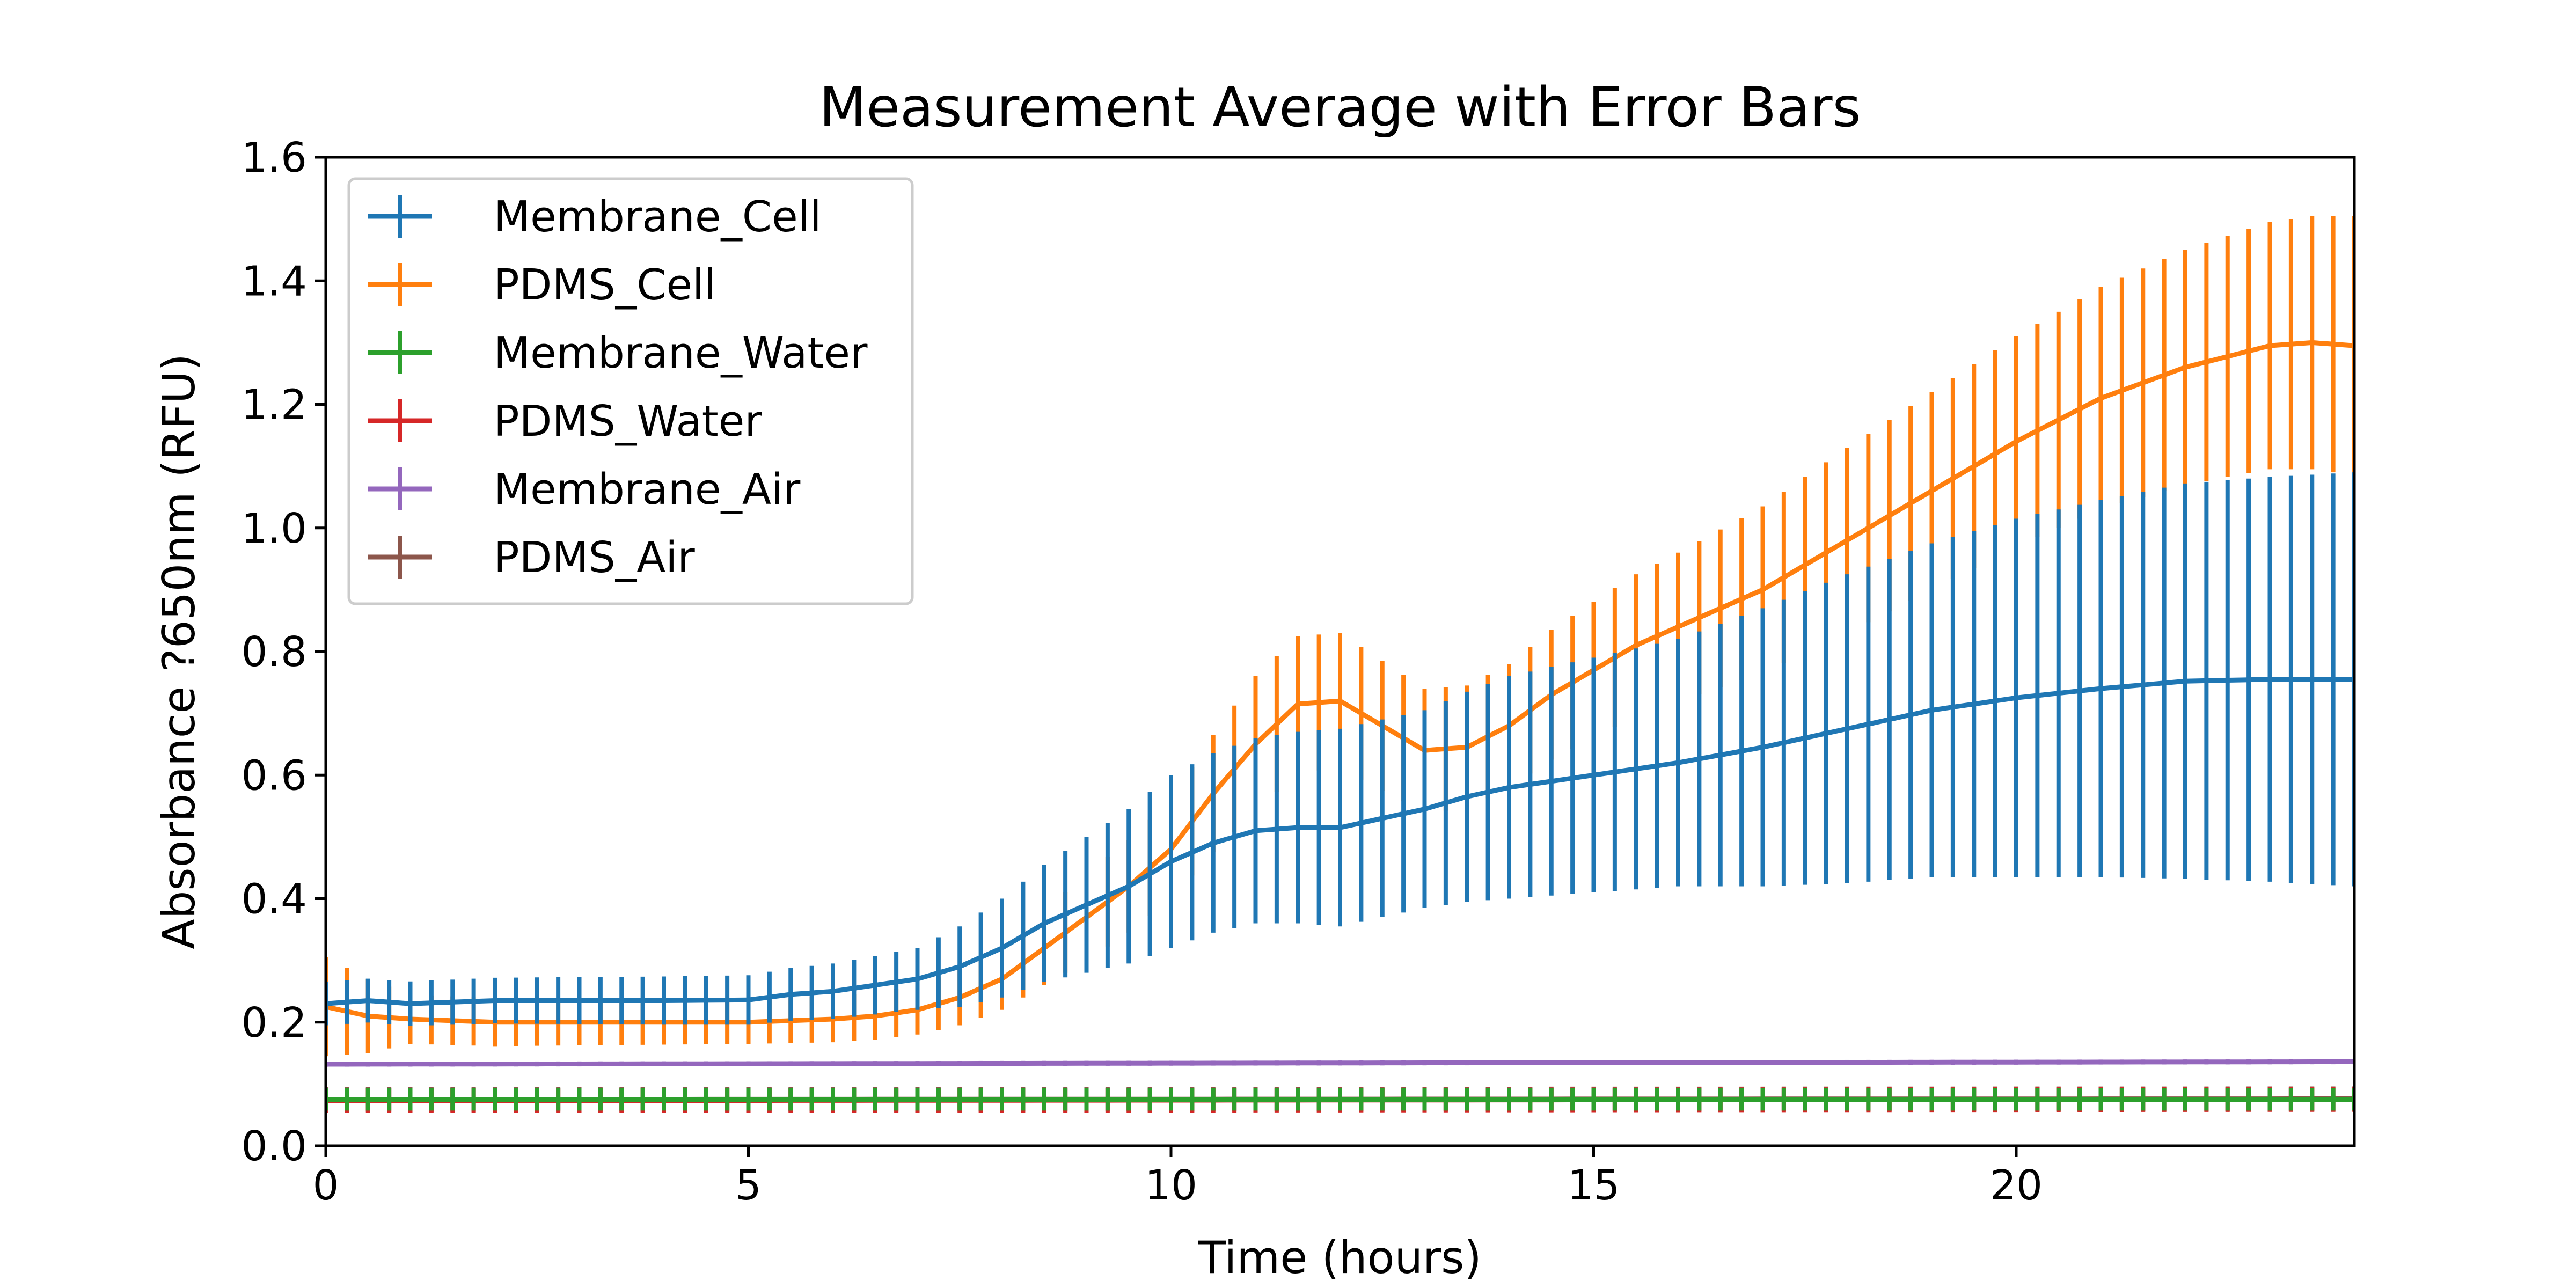  Describe the element at coordinates (179, 651) in the screenshot. I see `y-axis-label: Absorbance ?650nm (RFU)` at that location.